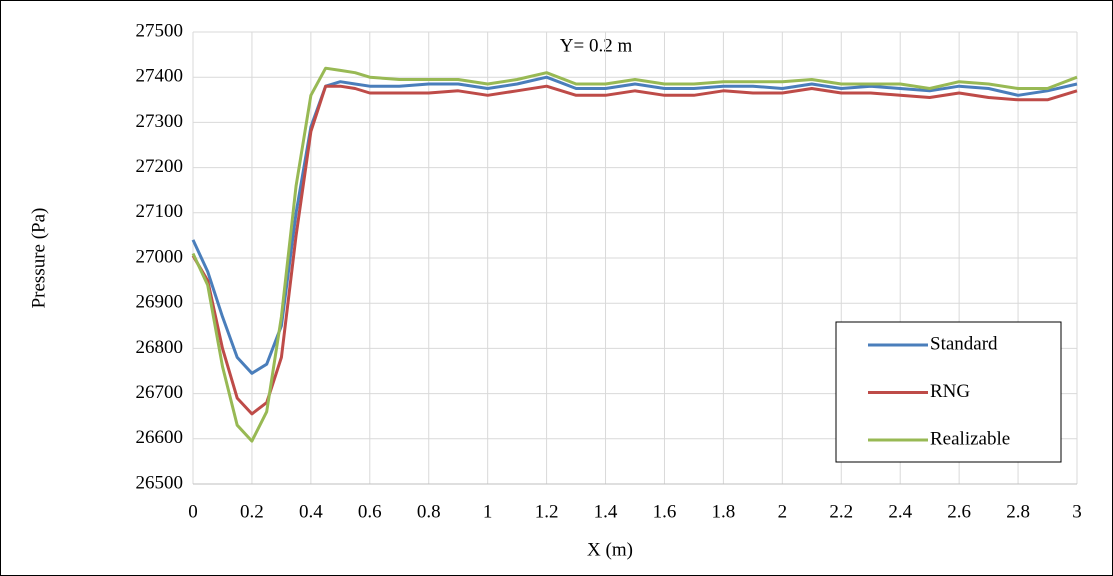 This screenshot has height=576, width=1113. I want to click on y-tick-label: 26900, so click(160, 302).